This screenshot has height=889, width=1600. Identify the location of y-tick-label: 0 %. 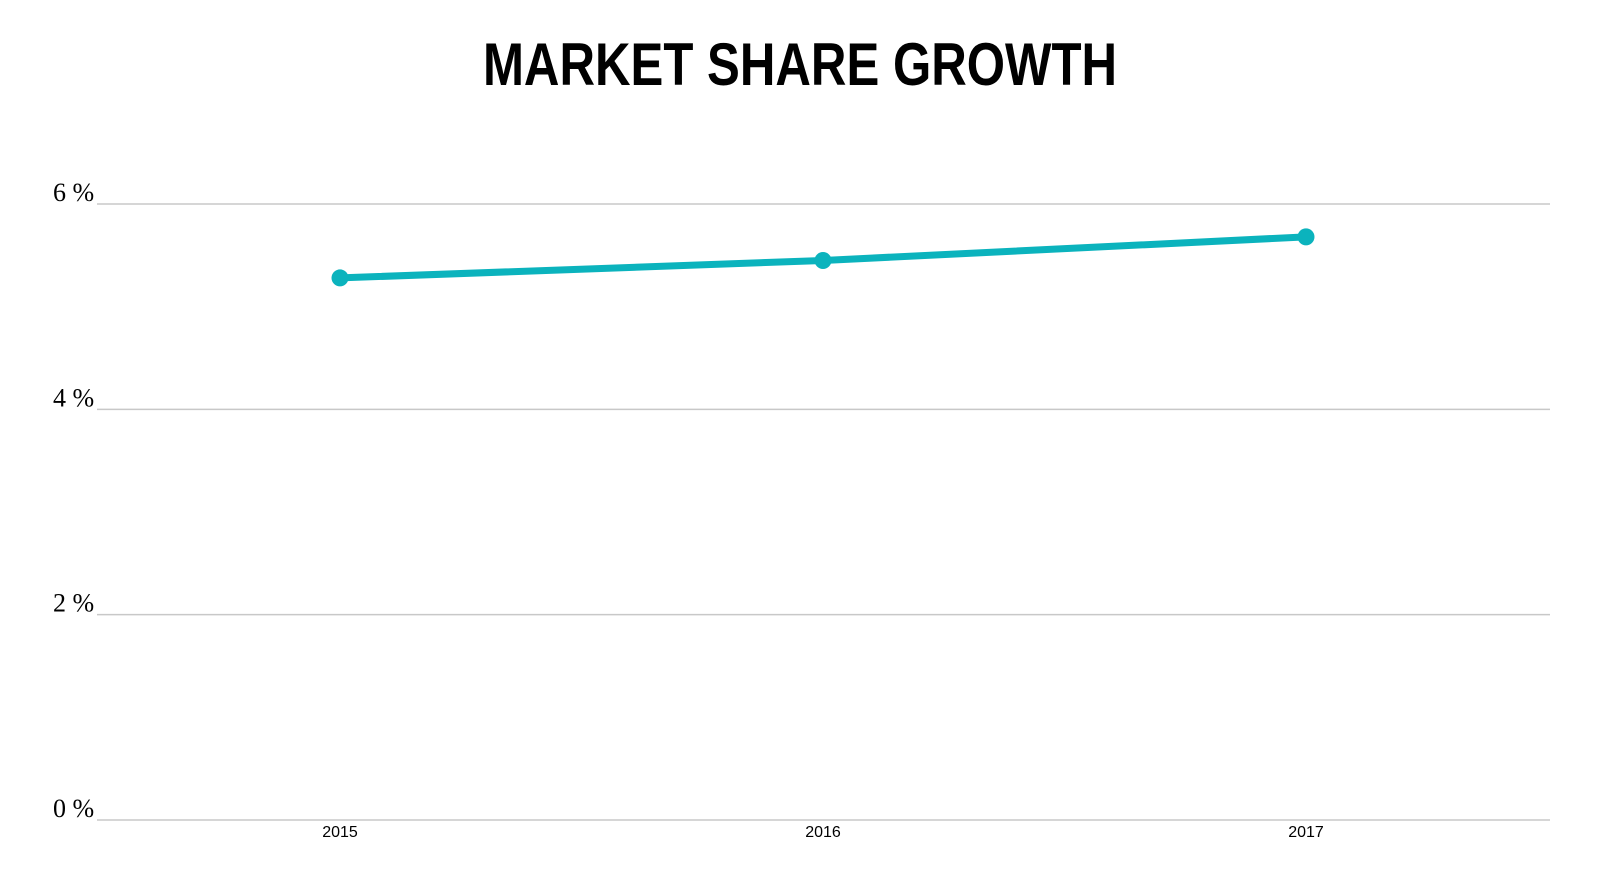
(73, 808).